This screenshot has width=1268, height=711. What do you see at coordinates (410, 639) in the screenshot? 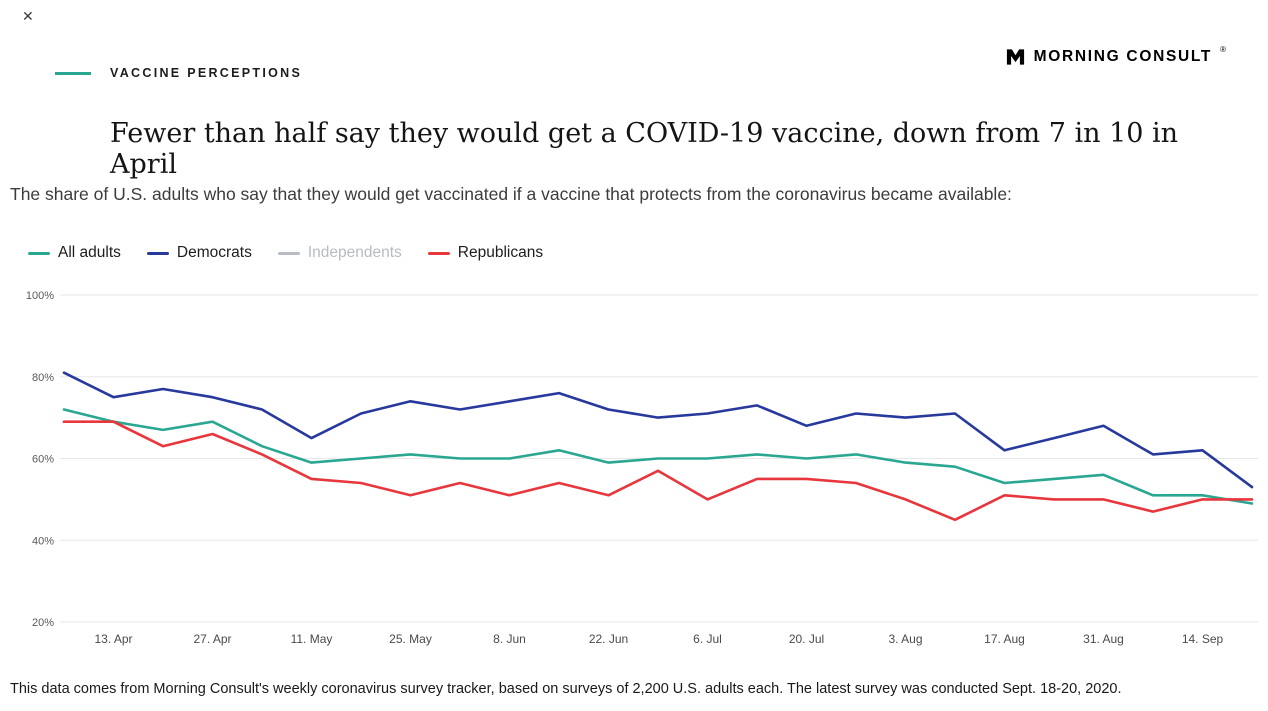
I see `x-axis-label: 25. May` at bounding box center [410, 639].